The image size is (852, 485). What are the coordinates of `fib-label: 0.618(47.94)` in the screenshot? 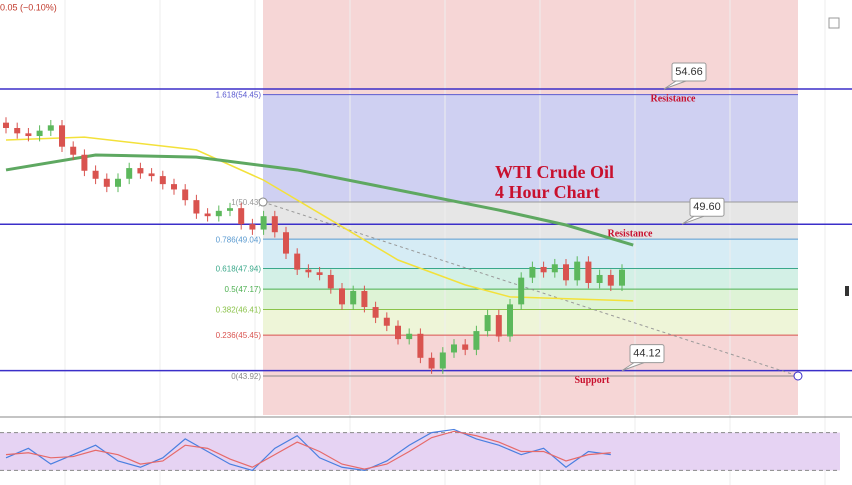 It's located at (239, 269).